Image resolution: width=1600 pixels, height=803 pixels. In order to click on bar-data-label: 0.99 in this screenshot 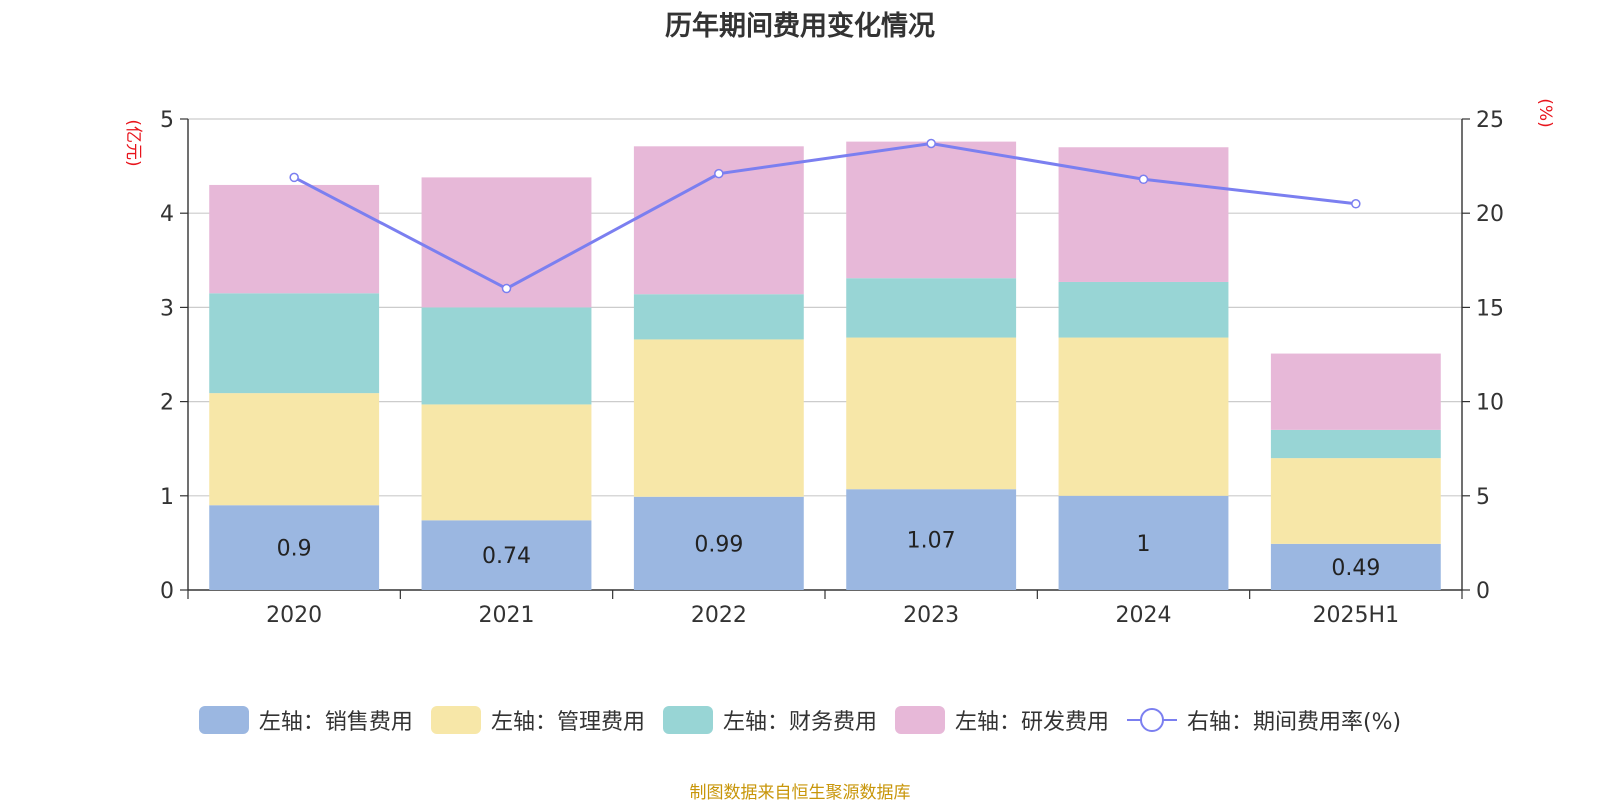, I will do `click(718, 544)`.